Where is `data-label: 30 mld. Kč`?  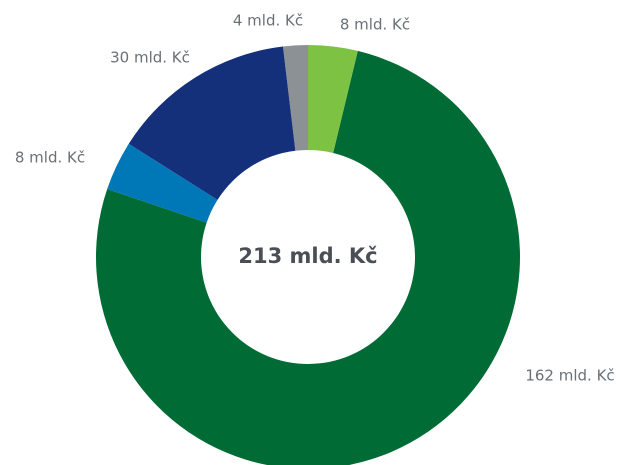 data-label: 30 mld. Kč is located at coordinates (150, 58).